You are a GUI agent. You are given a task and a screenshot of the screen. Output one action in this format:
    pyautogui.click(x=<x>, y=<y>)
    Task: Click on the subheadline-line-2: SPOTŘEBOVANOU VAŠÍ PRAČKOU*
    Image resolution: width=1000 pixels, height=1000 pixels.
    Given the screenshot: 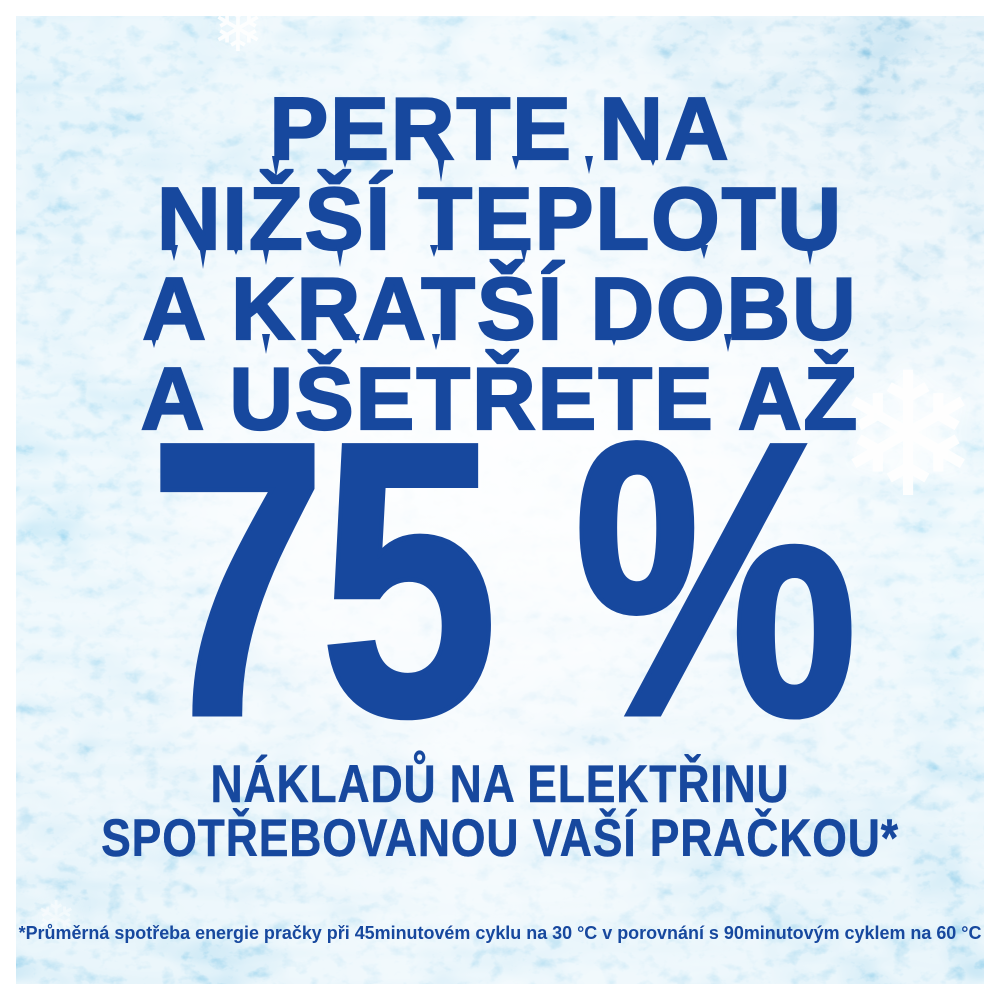 What is the action you would take?
    pyautogui.click(x=500, y=838)
    